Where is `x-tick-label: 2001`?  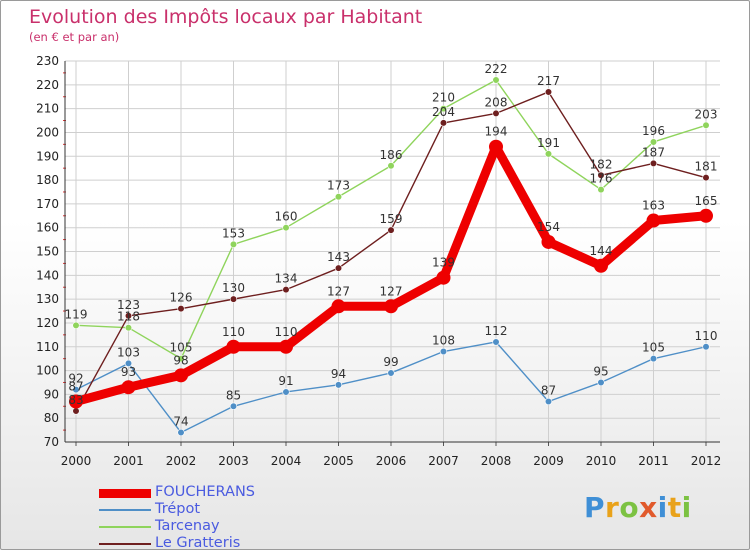 x-tick-label: 2001 is located at coordinates (128, 461).